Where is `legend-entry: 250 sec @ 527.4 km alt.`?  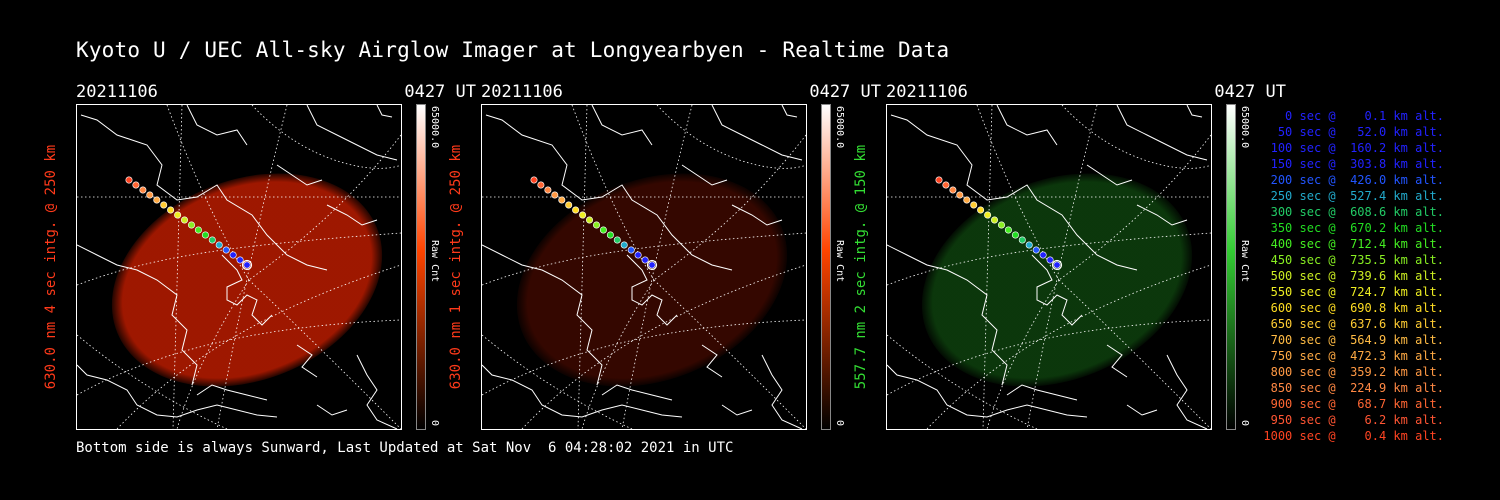
legend-entry: 250 sec @ 527.4 km alt. is located at coordinates (1357, 196).